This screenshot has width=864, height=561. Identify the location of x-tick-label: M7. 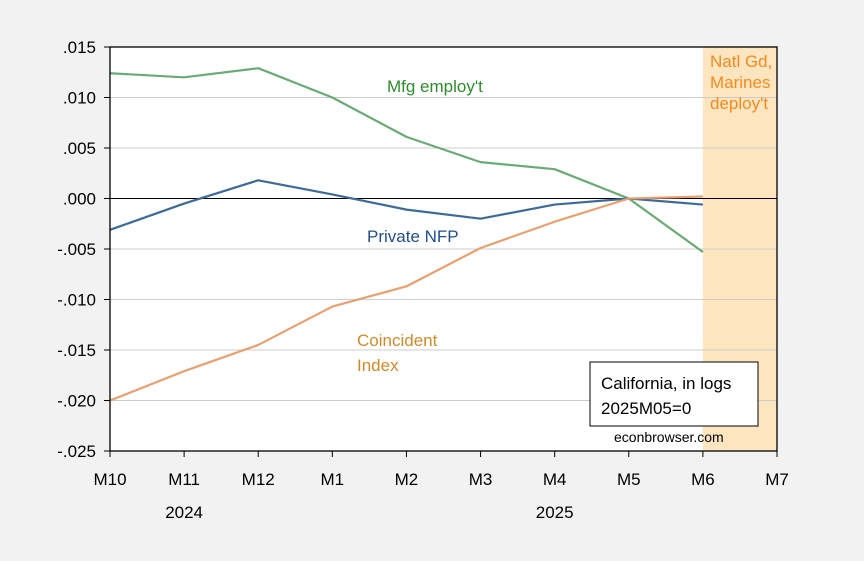
(777, 479).